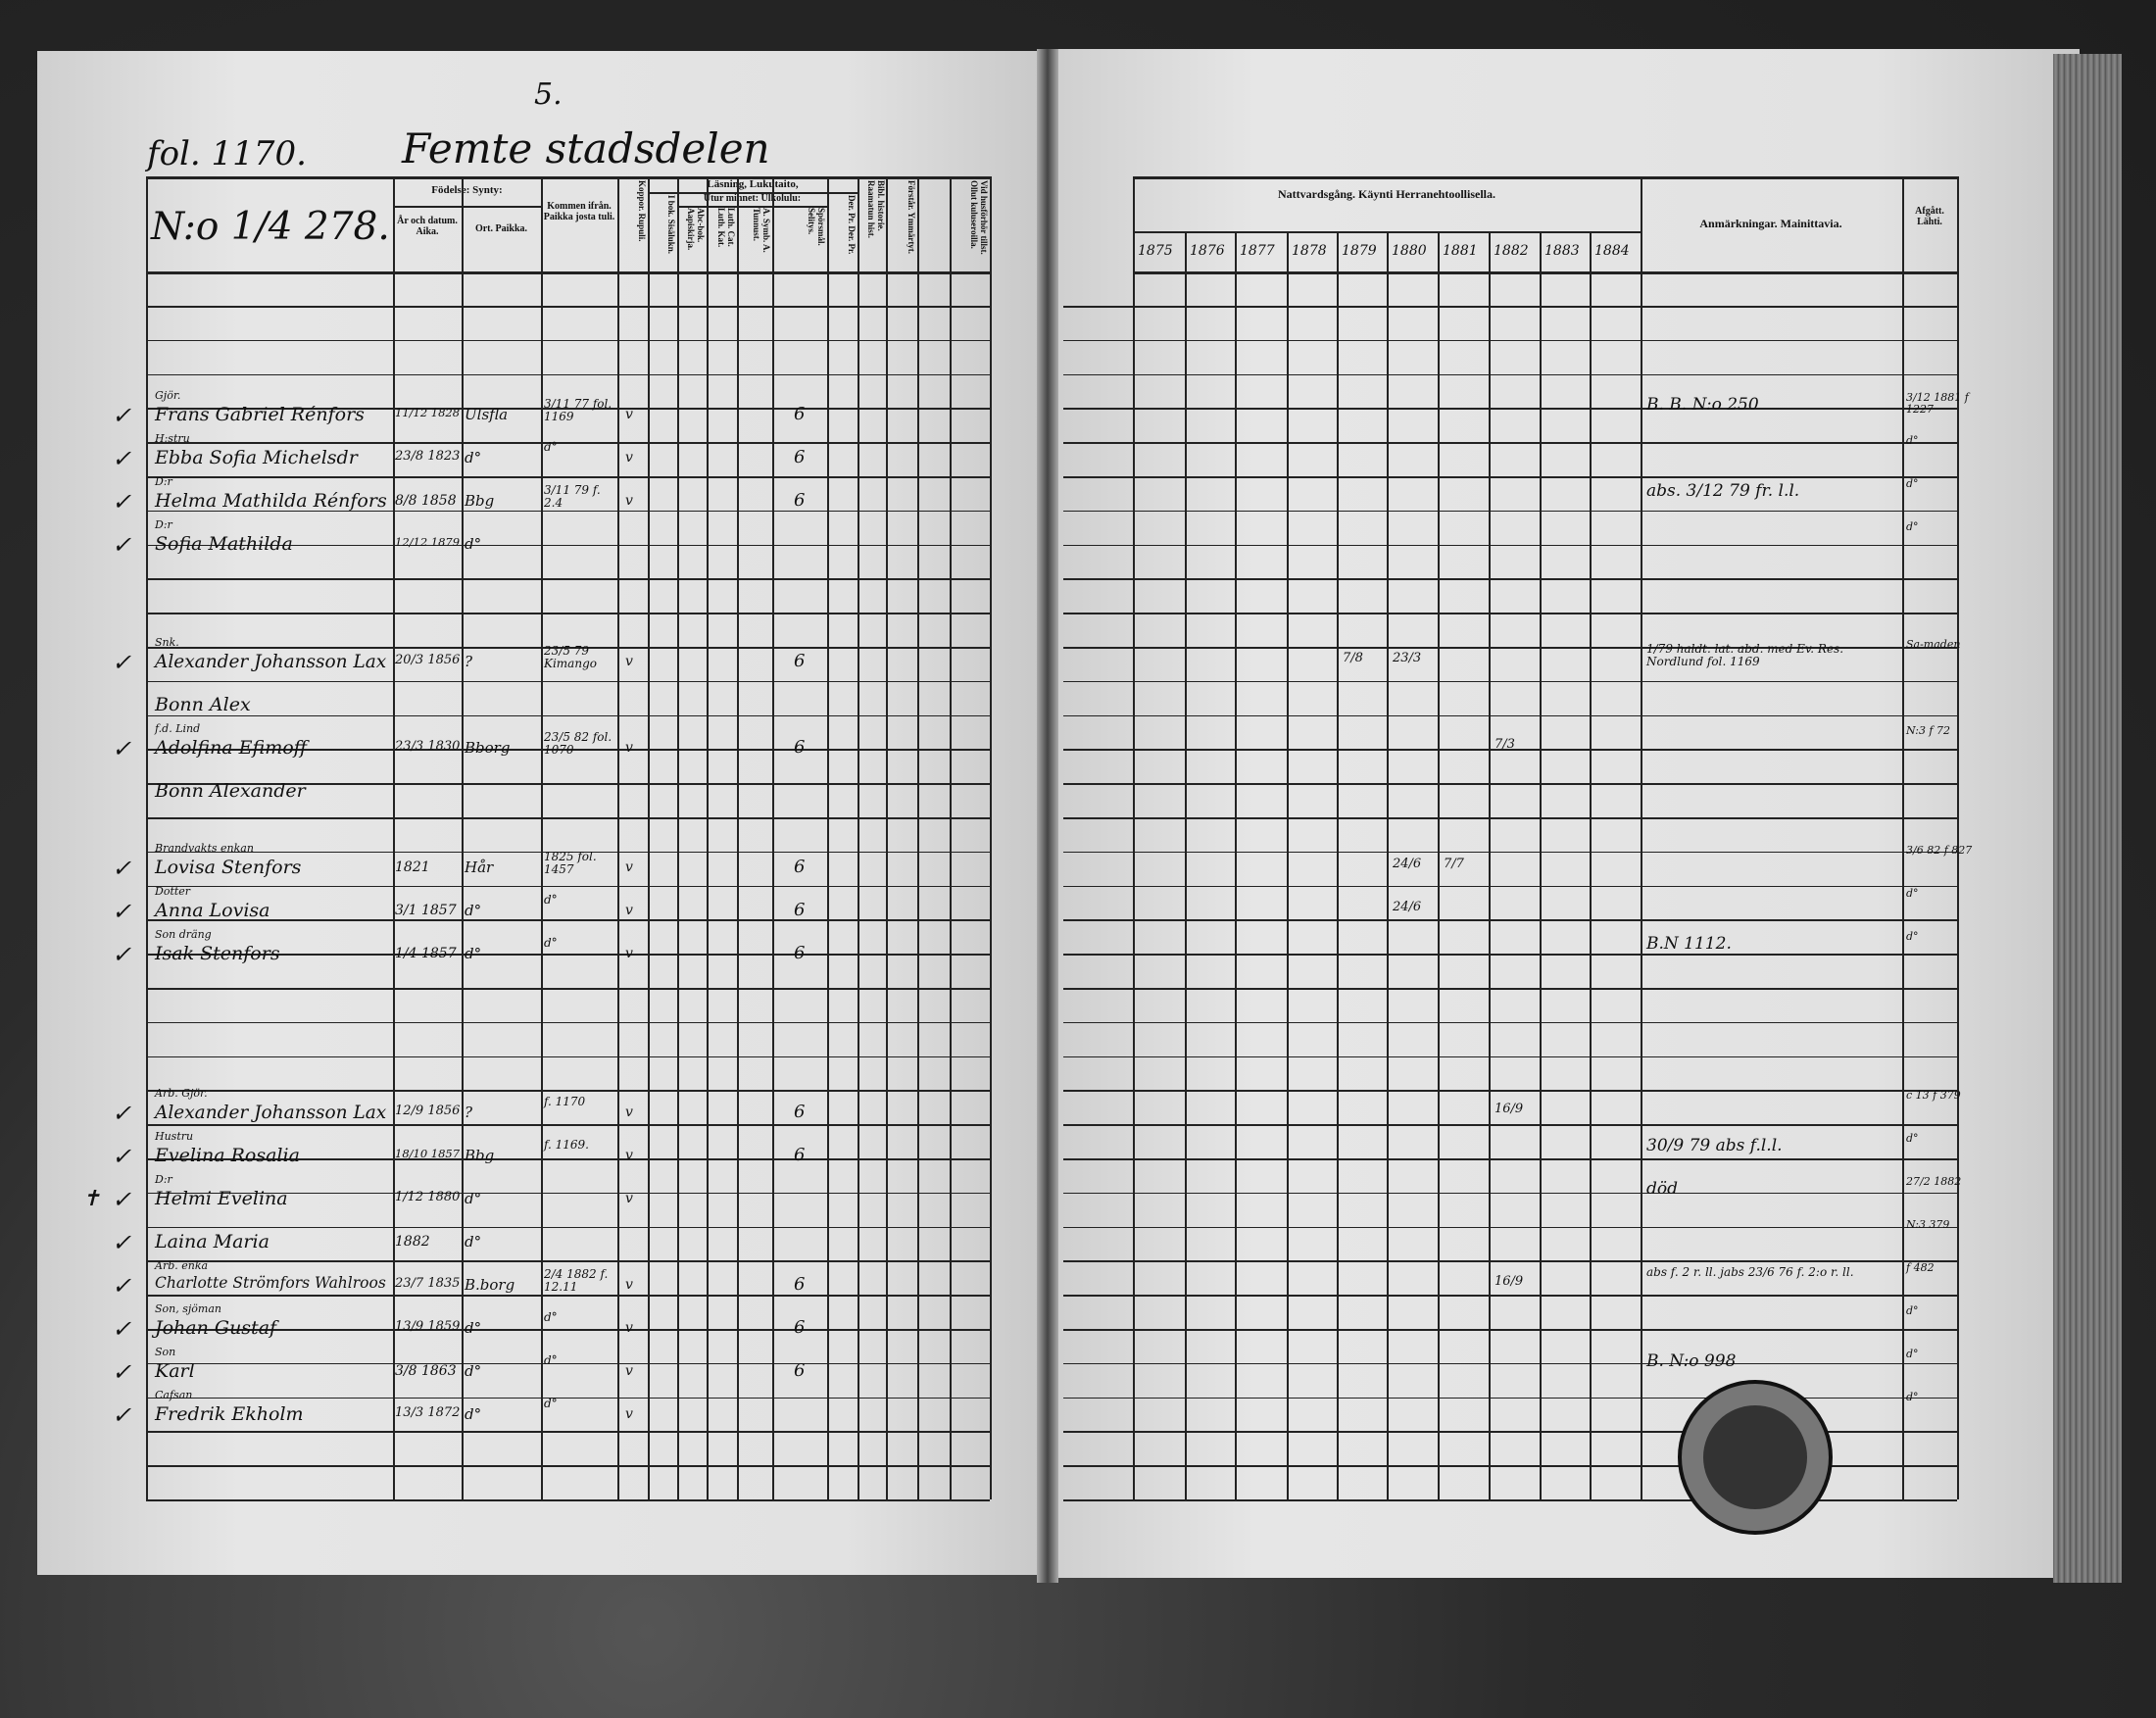 This screenshot has width=2156, height=1718. I want to click on death-mark: ✝, so click(91, 1199).